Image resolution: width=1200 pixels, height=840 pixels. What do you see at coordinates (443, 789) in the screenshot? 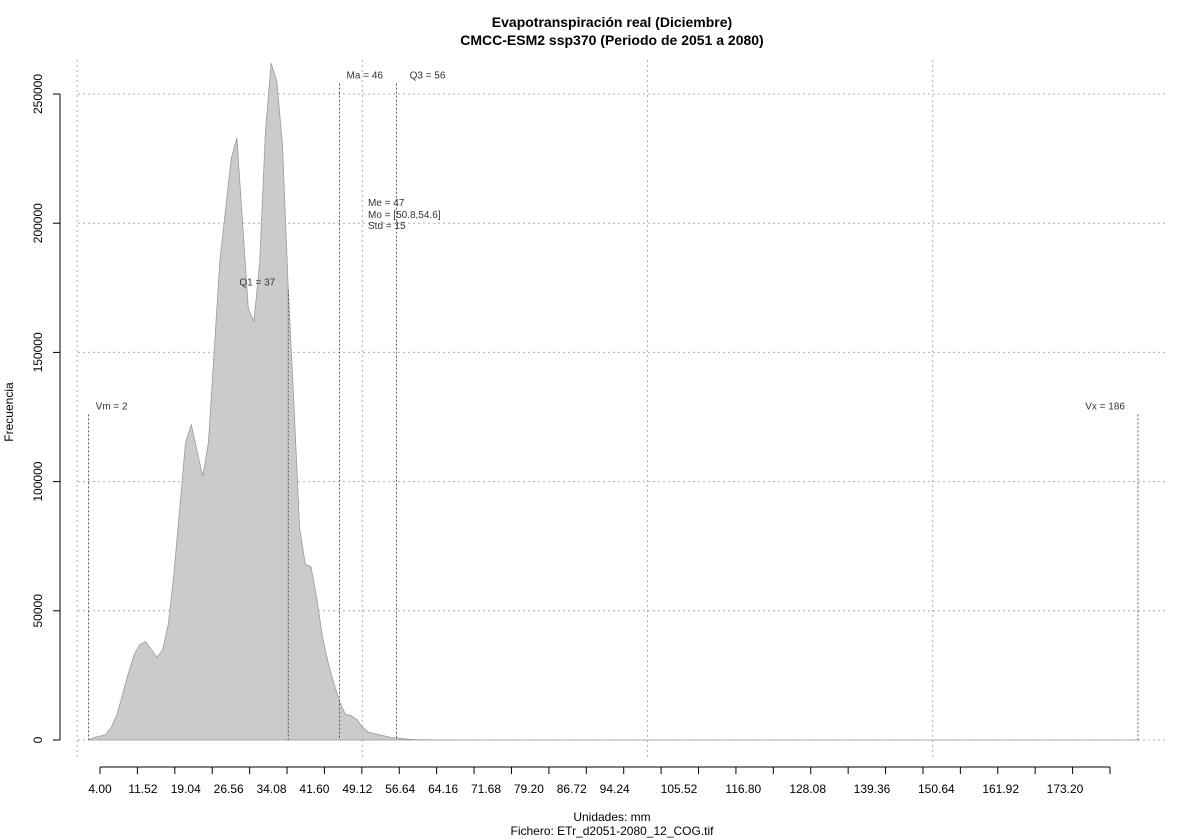
I see `x-tick-label-8: 64.16` at bounding box center [443, 789].